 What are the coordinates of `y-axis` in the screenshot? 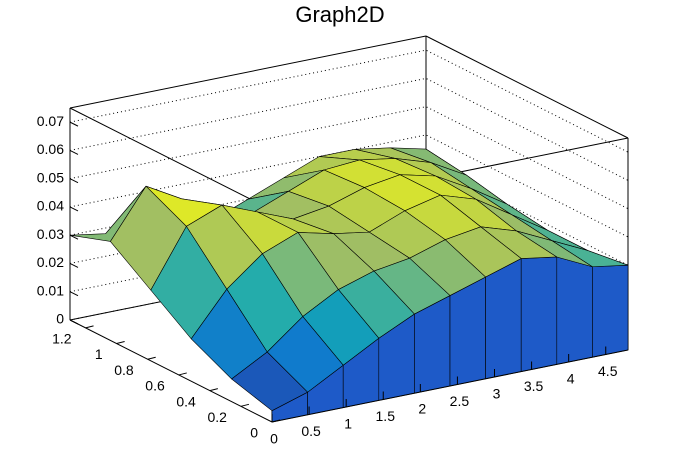 It's located at (171, 371).